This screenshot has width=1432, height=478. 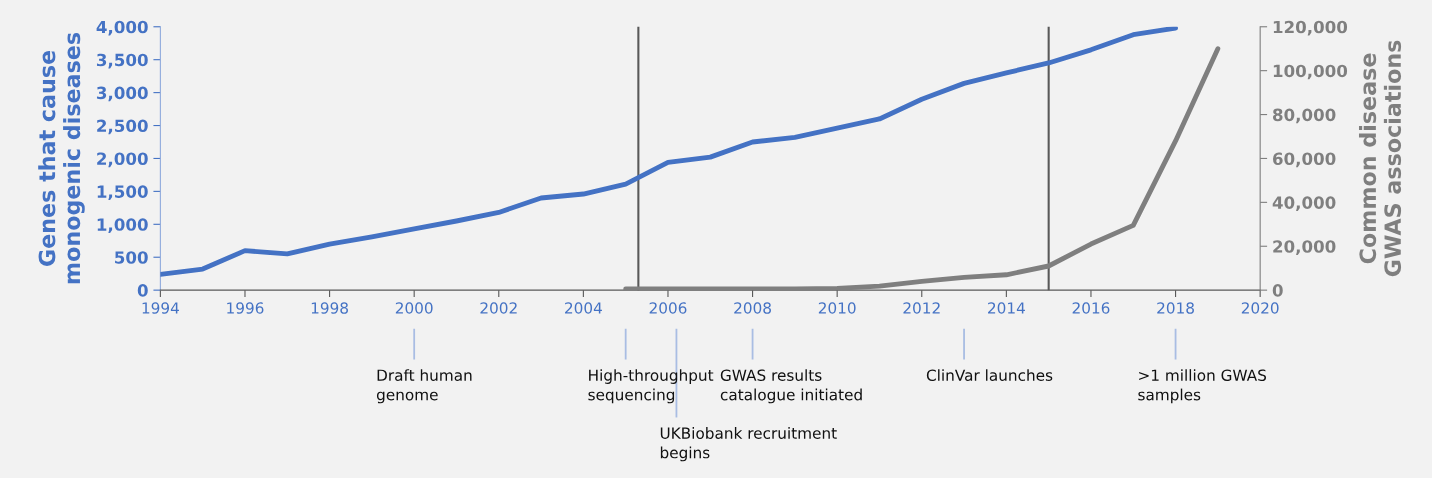 I want to click on x-tick-label: 2014, so click(x=1006, y=308).